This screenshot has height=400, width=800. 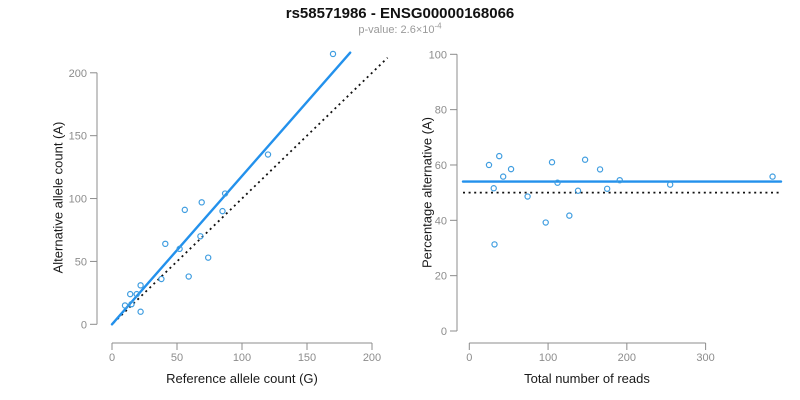 What do you see at coordinates (307, 358) in the screenshot?
I see `x-tick-label: 150` at bounding box center [307, 358].